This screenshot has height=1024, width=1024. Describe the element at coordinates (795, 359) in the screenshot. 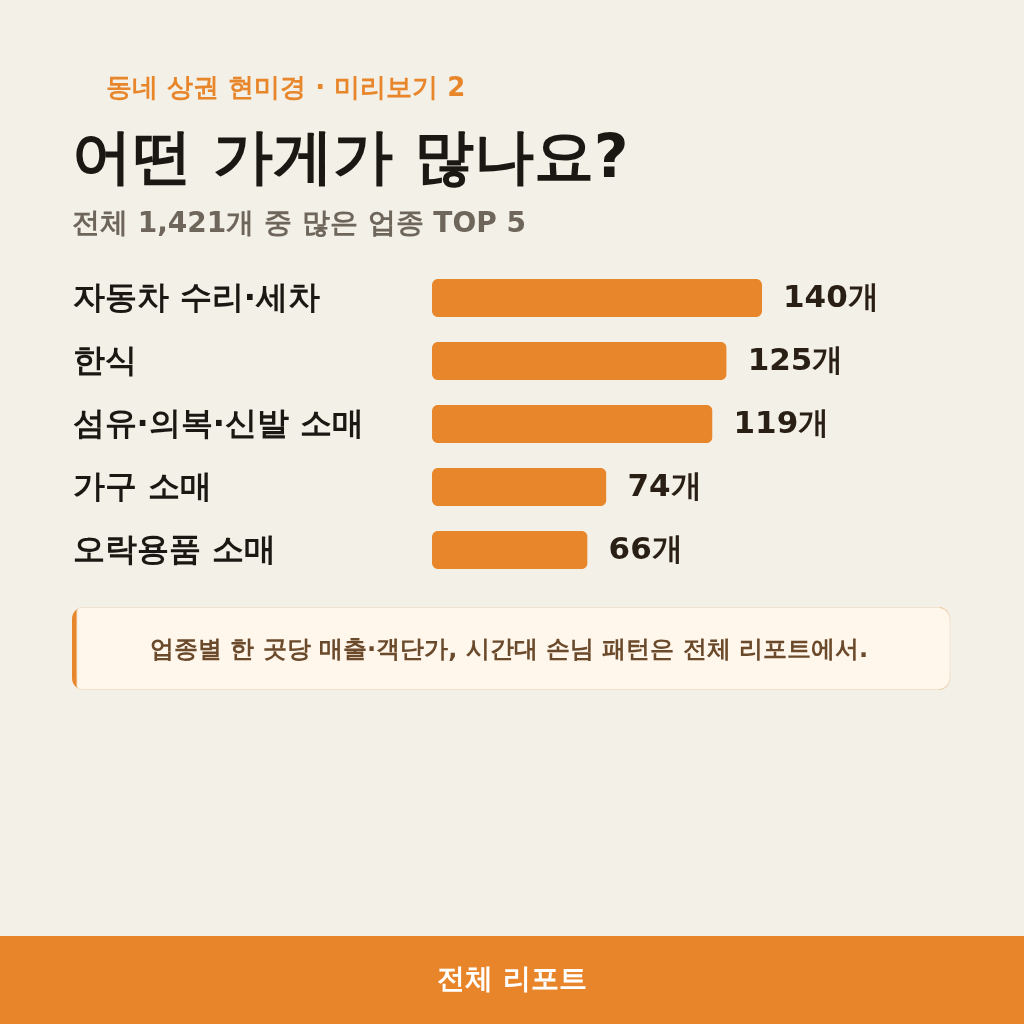

I see `data-label: 125개` at that location.